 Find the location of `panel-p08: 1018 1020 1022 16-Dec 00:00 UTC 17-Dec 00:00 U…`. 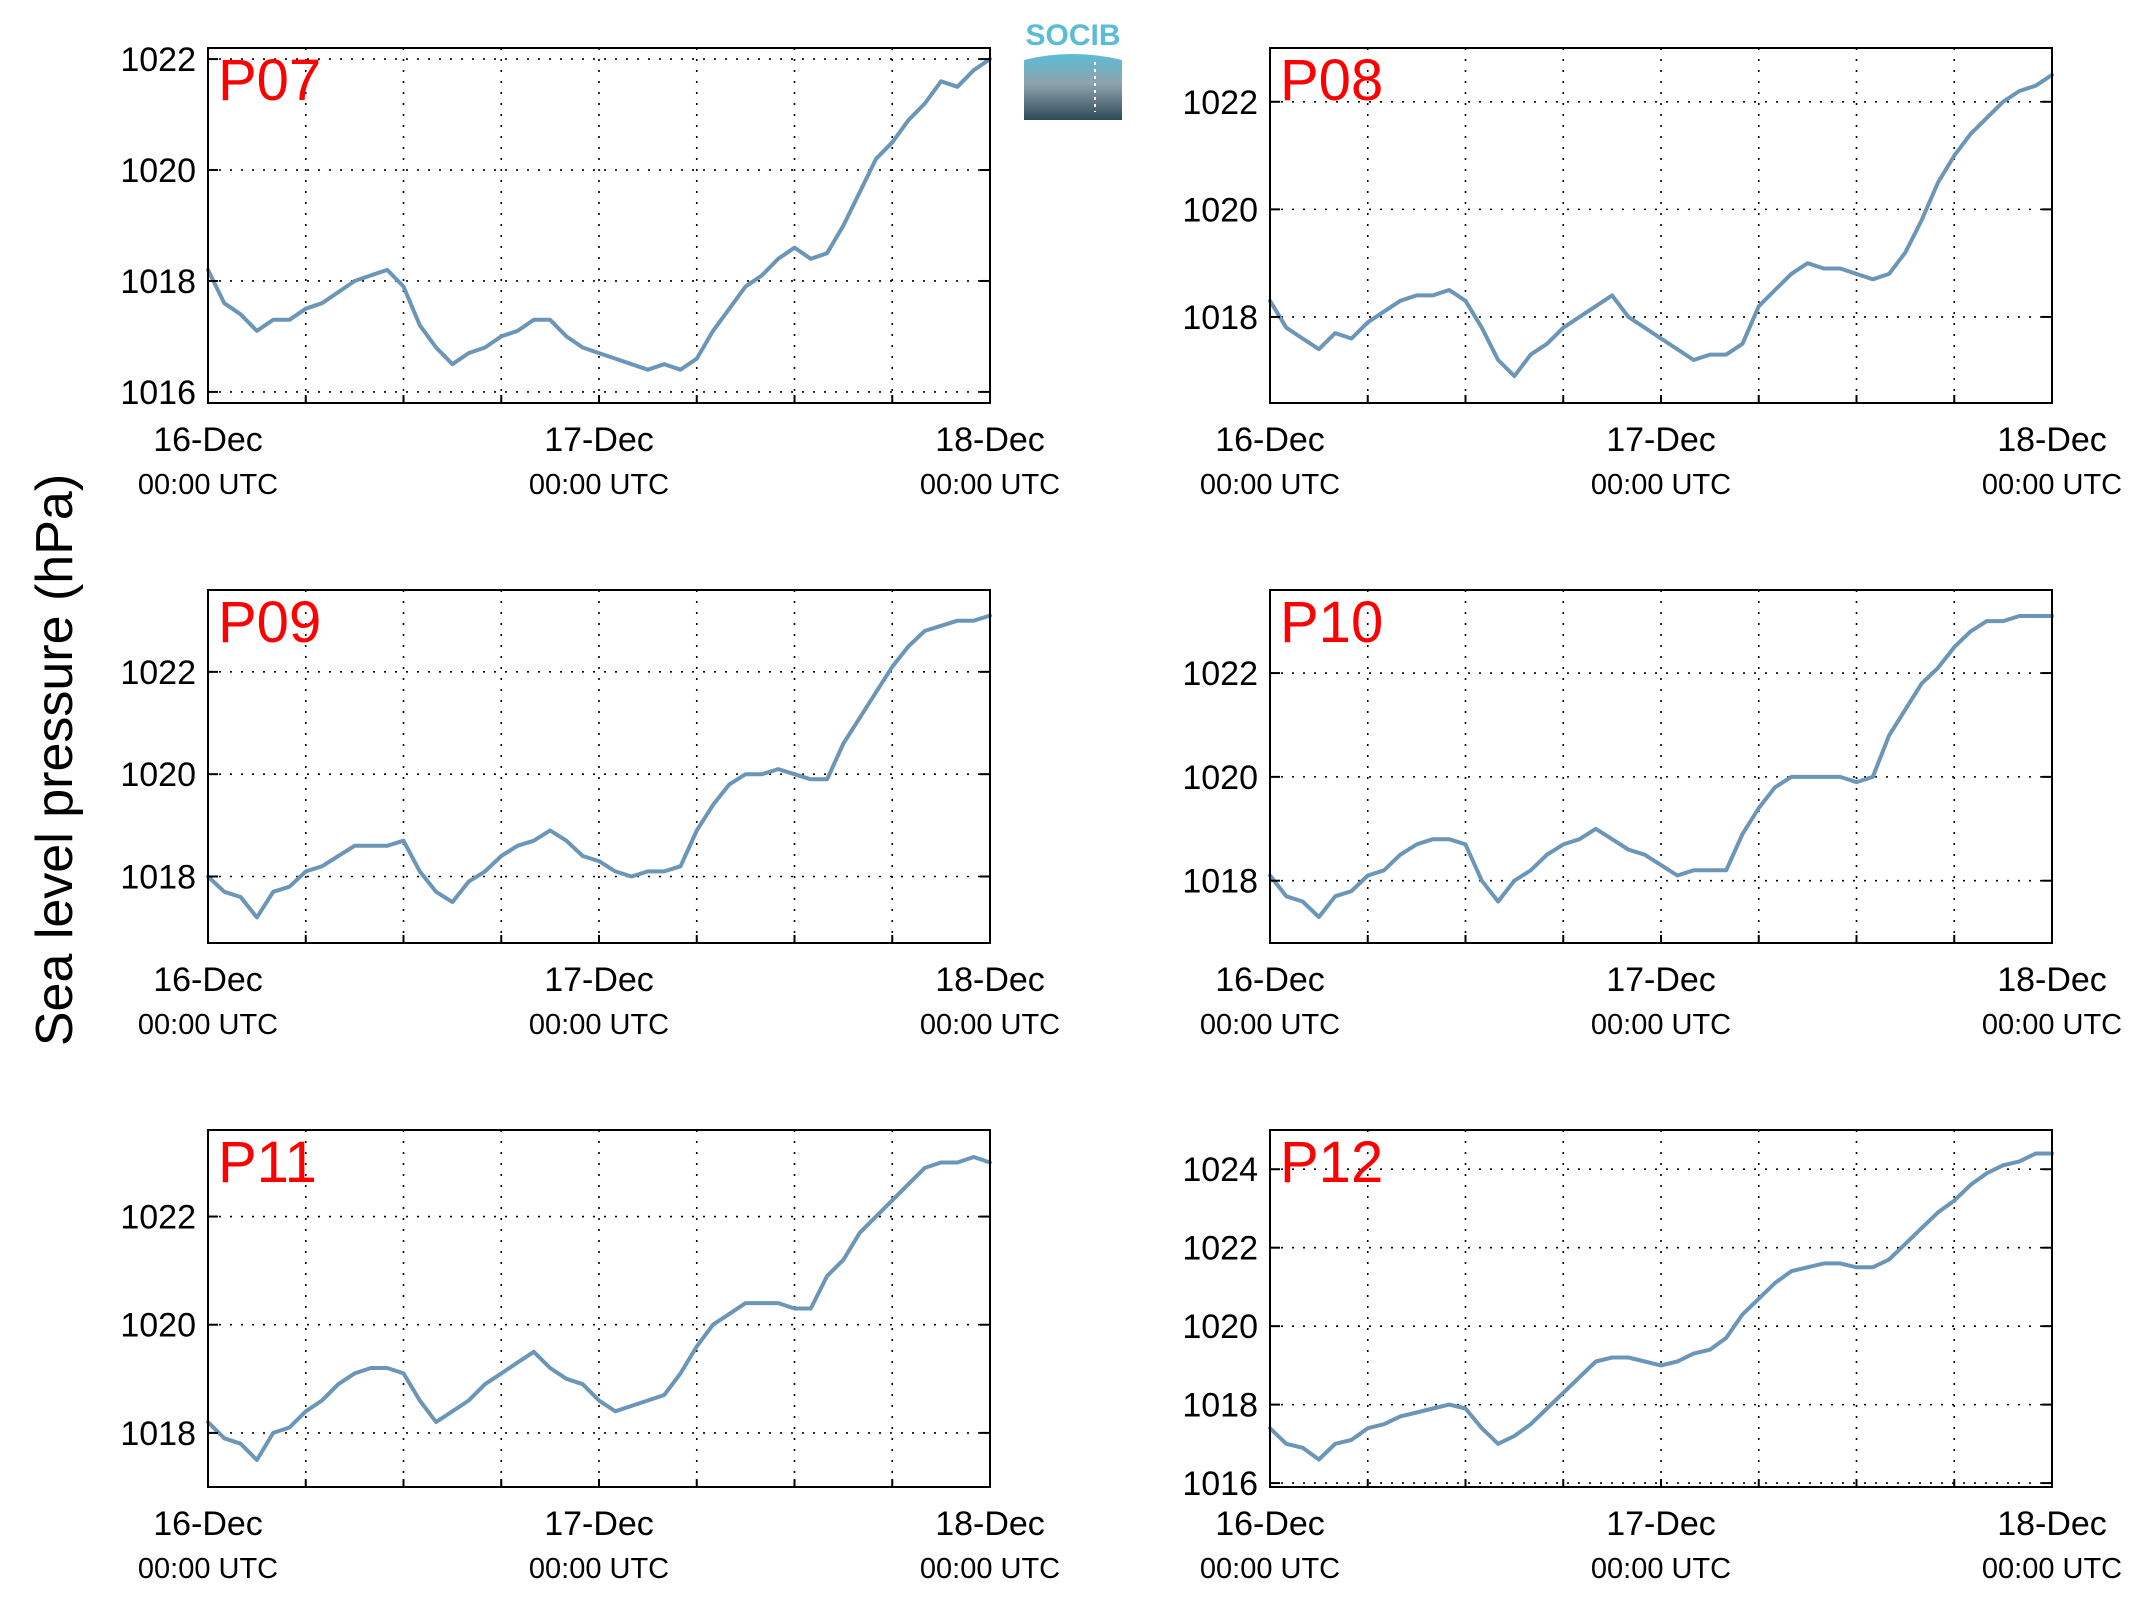

panel-p08: 1018 1020 1022 16-Dec 00:00 UTC 17-Dec 00:00 U… is located at coordinates (1652, 274).